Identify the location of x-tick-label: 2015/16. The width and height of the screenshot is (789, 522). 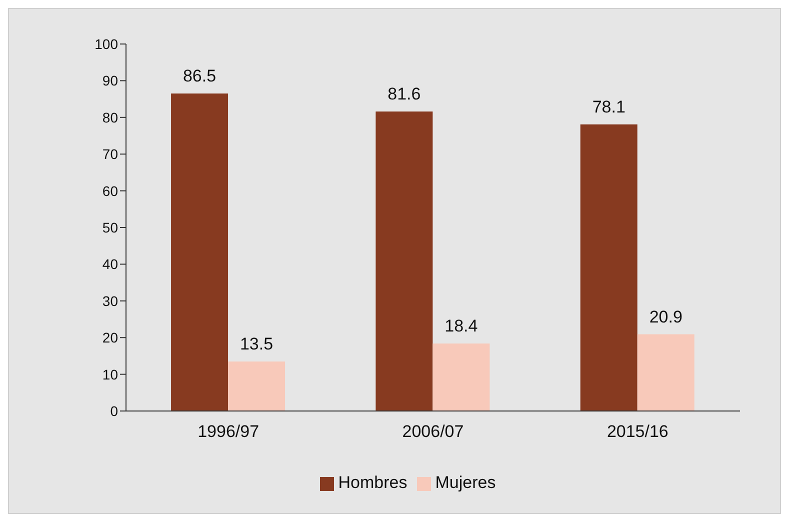
(637, 432).